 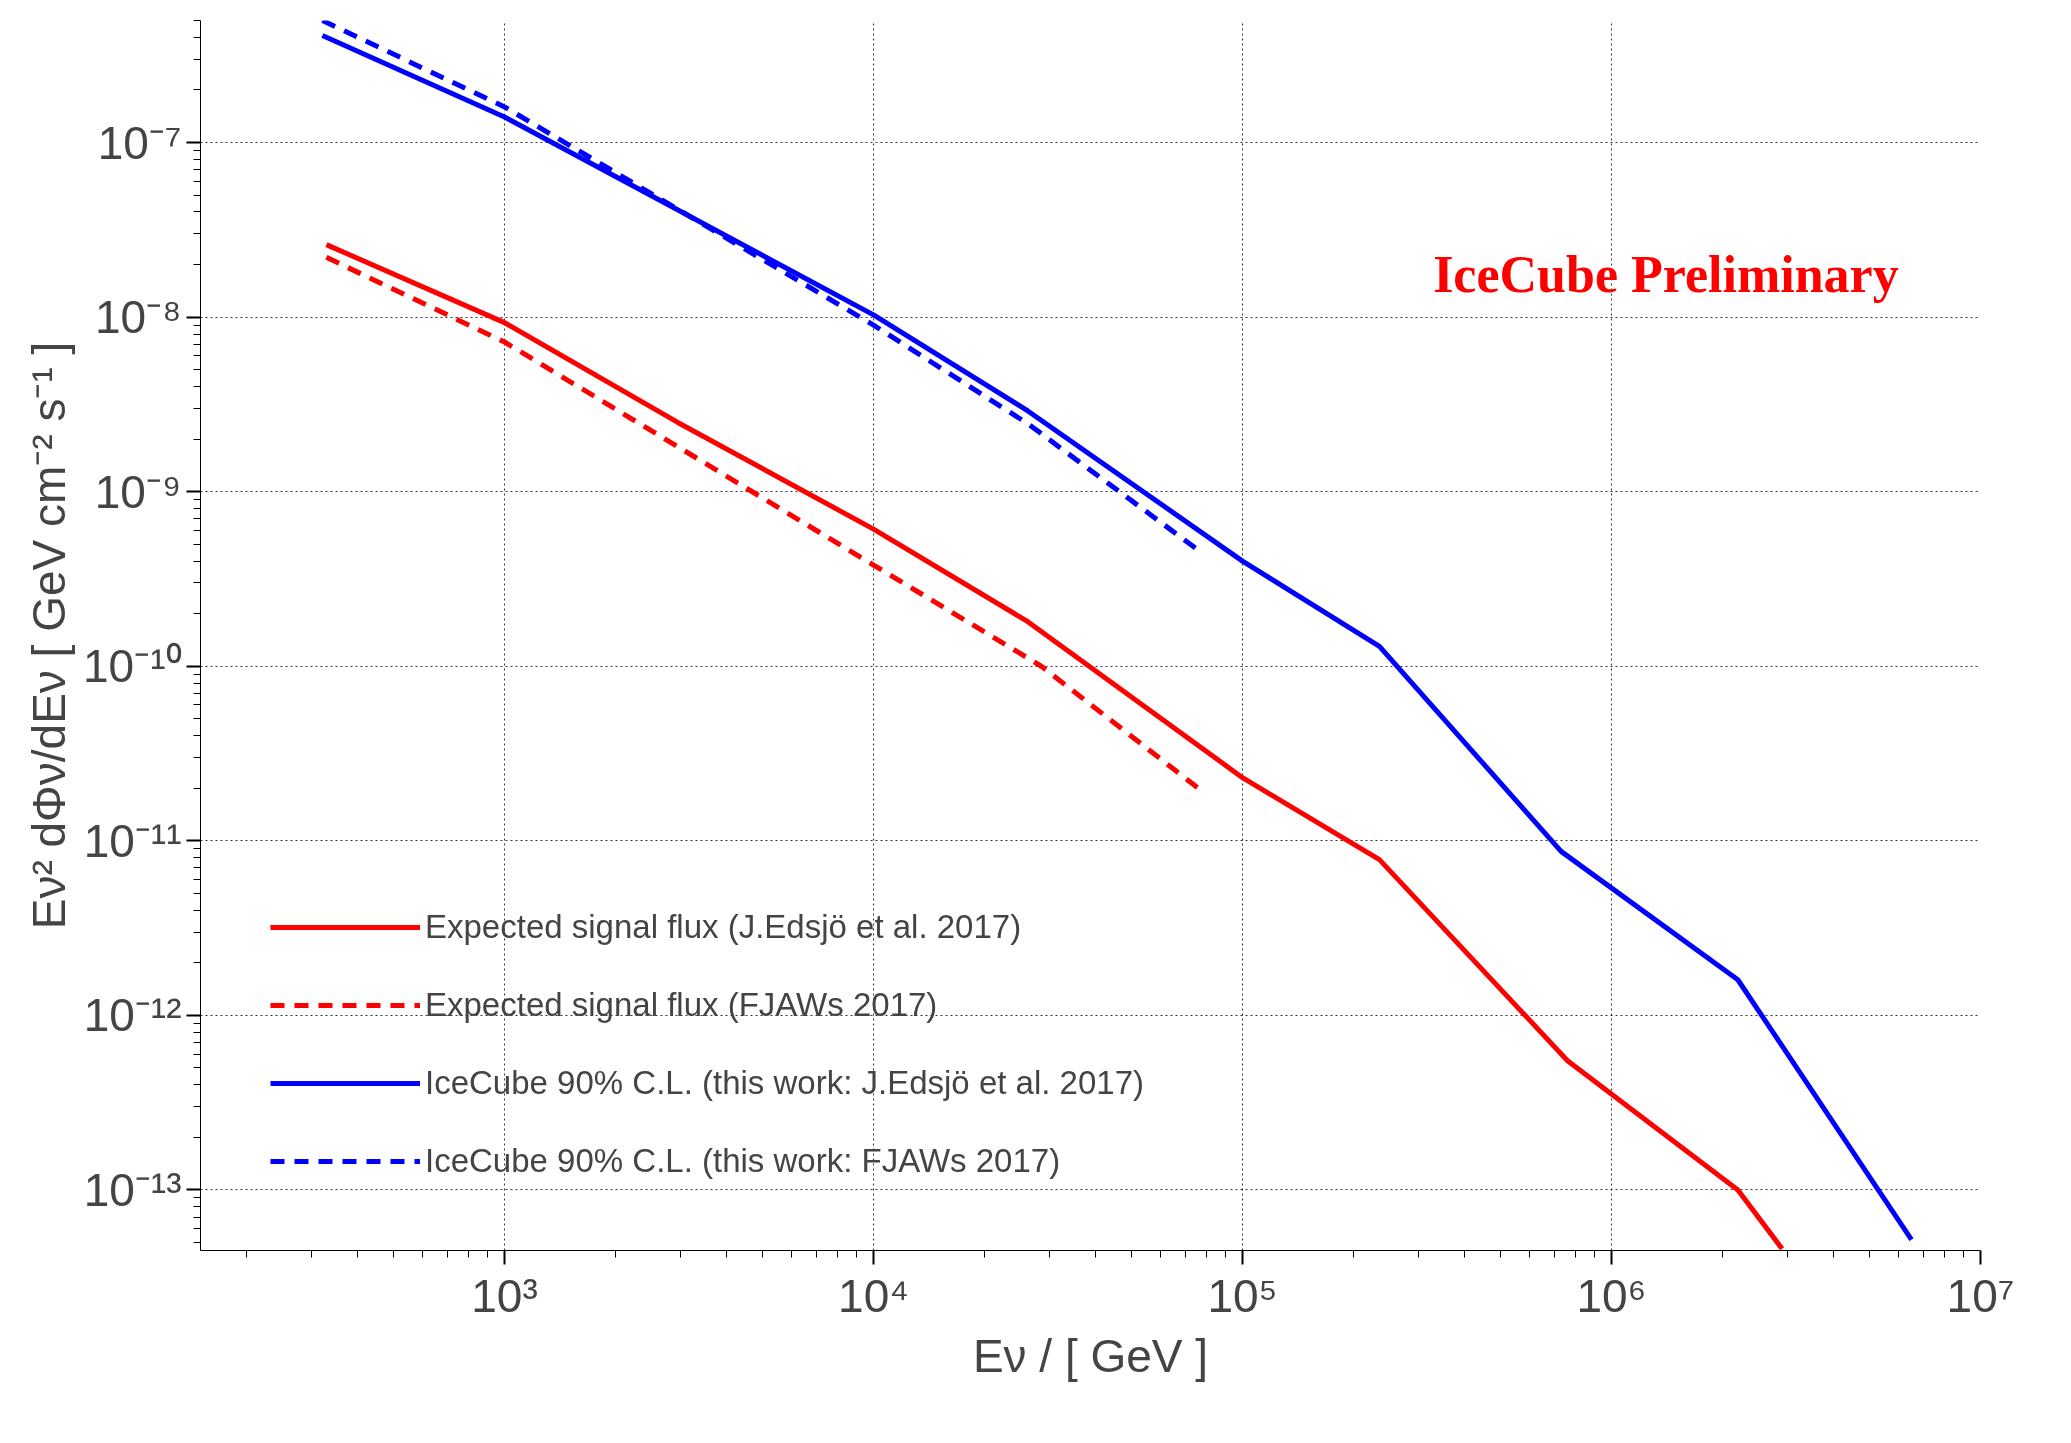 What do you see at coordinates (138, 491) in the screenshot?
I see `y-tick-label: 10⁻⁹` at bounding box center [138, 491].